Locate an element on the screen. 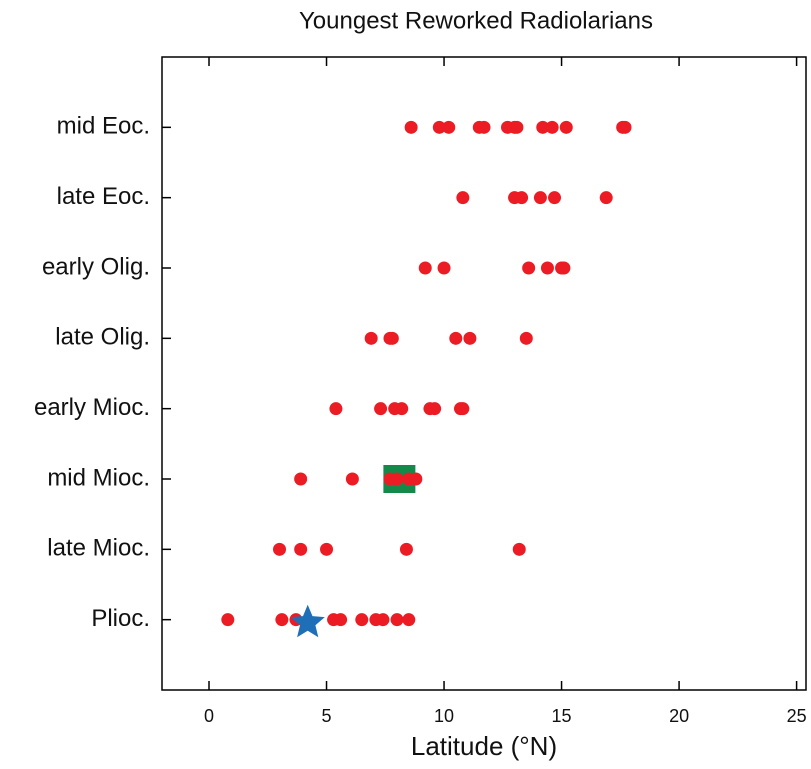 Image resolution: width=811 pixels, height=769 pixels. y-tick-label: late Eoc. is located at coordinates (103, 196).